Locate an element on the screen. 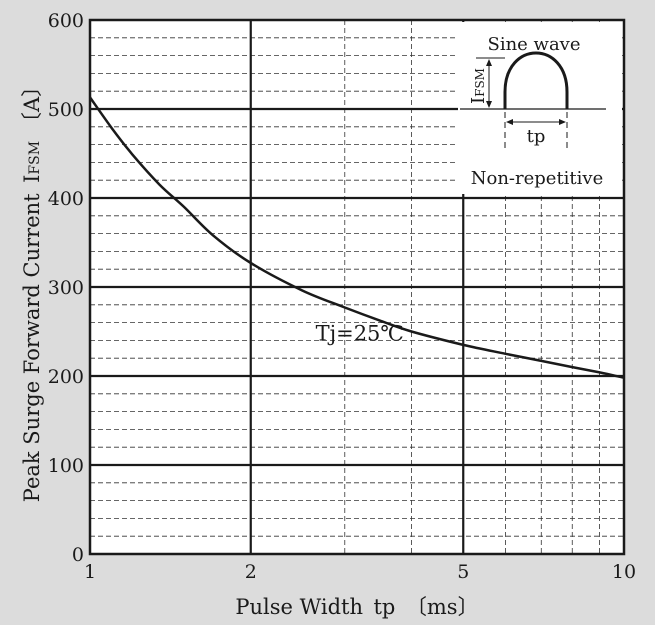 The width and height of the screenshot is (655, 625). y-tick-label: 600 is located at coordinates (66, 21).